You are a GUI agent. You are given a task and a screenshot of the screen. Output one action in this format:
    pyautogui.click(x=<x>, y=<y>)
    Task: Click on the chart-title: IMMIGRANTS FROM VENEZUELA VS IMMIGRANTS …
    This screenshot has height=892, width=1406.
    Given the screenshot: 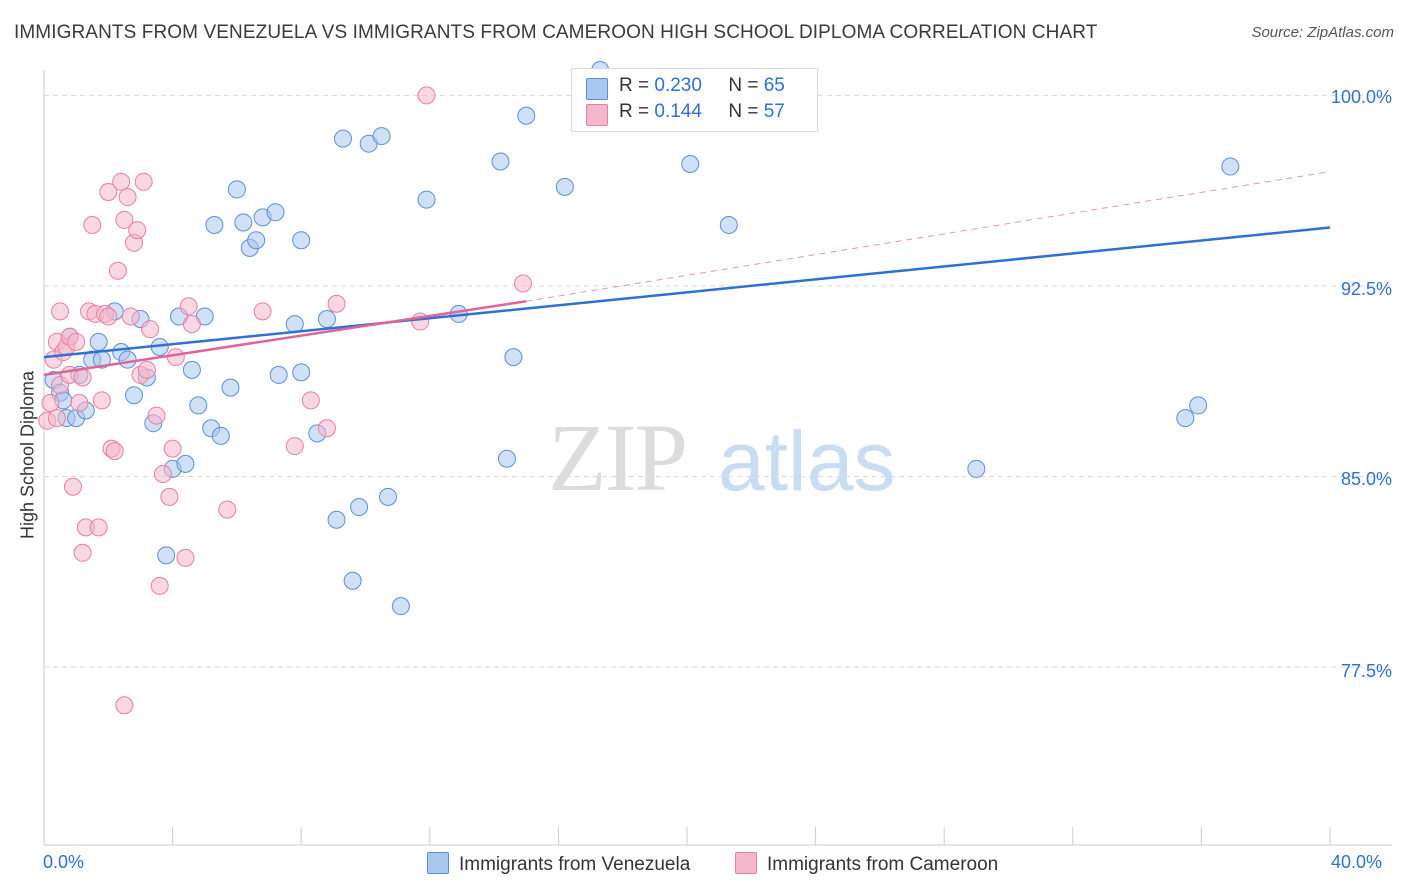 What is the action you would take?
    pyautogui.click(x=556, y=32)
    